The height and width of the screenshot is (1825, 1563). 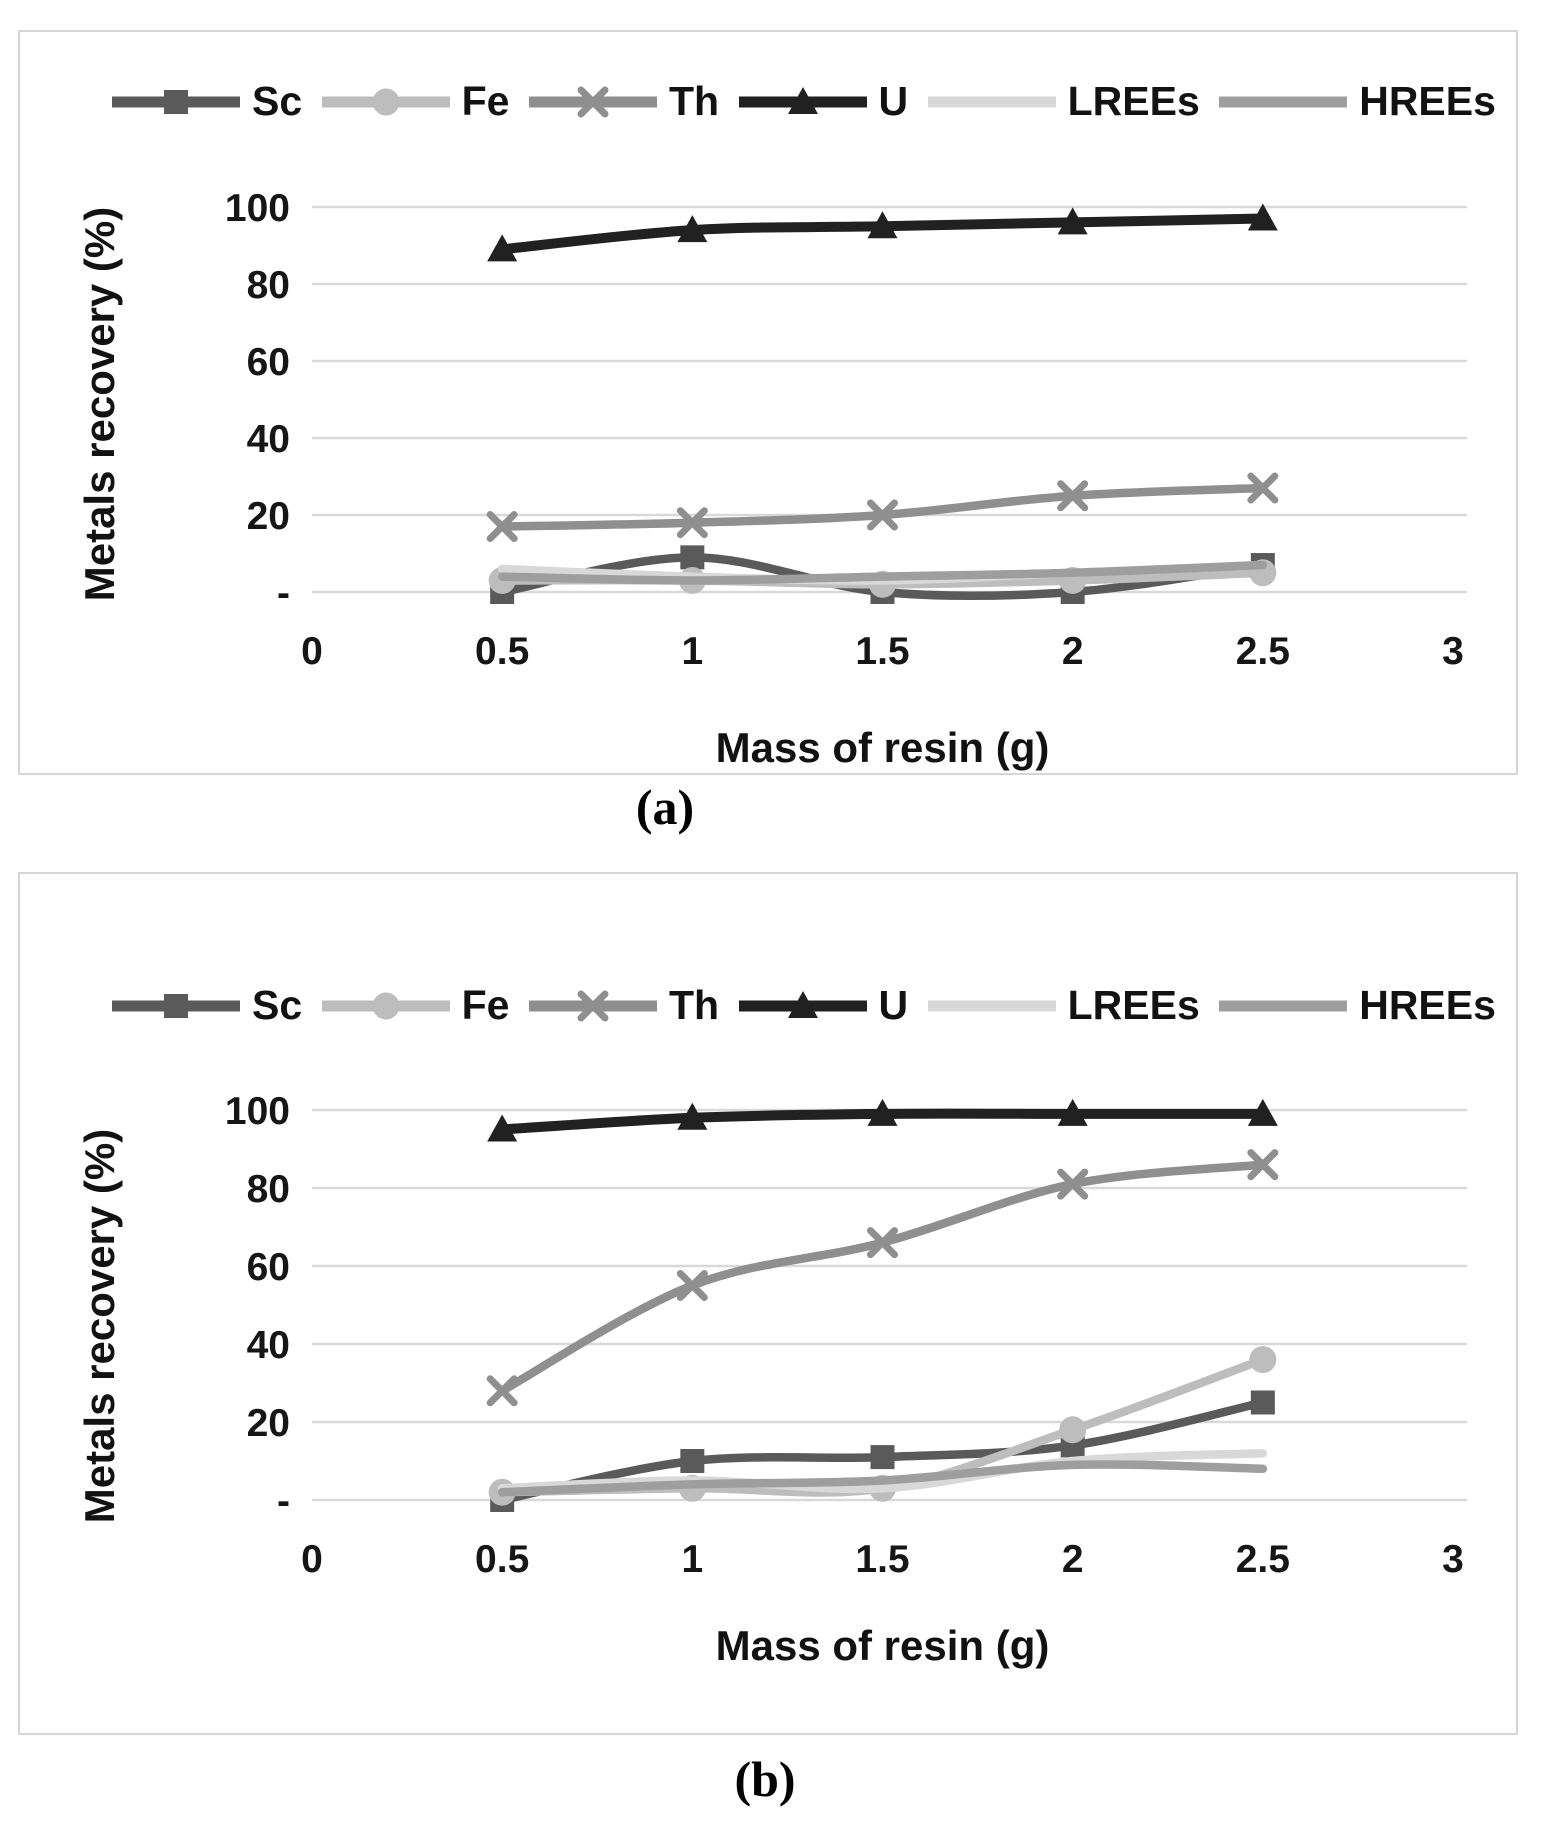 I want to click on legend-swatch-hrees-line-icon, so click(x=1283, y=1005).